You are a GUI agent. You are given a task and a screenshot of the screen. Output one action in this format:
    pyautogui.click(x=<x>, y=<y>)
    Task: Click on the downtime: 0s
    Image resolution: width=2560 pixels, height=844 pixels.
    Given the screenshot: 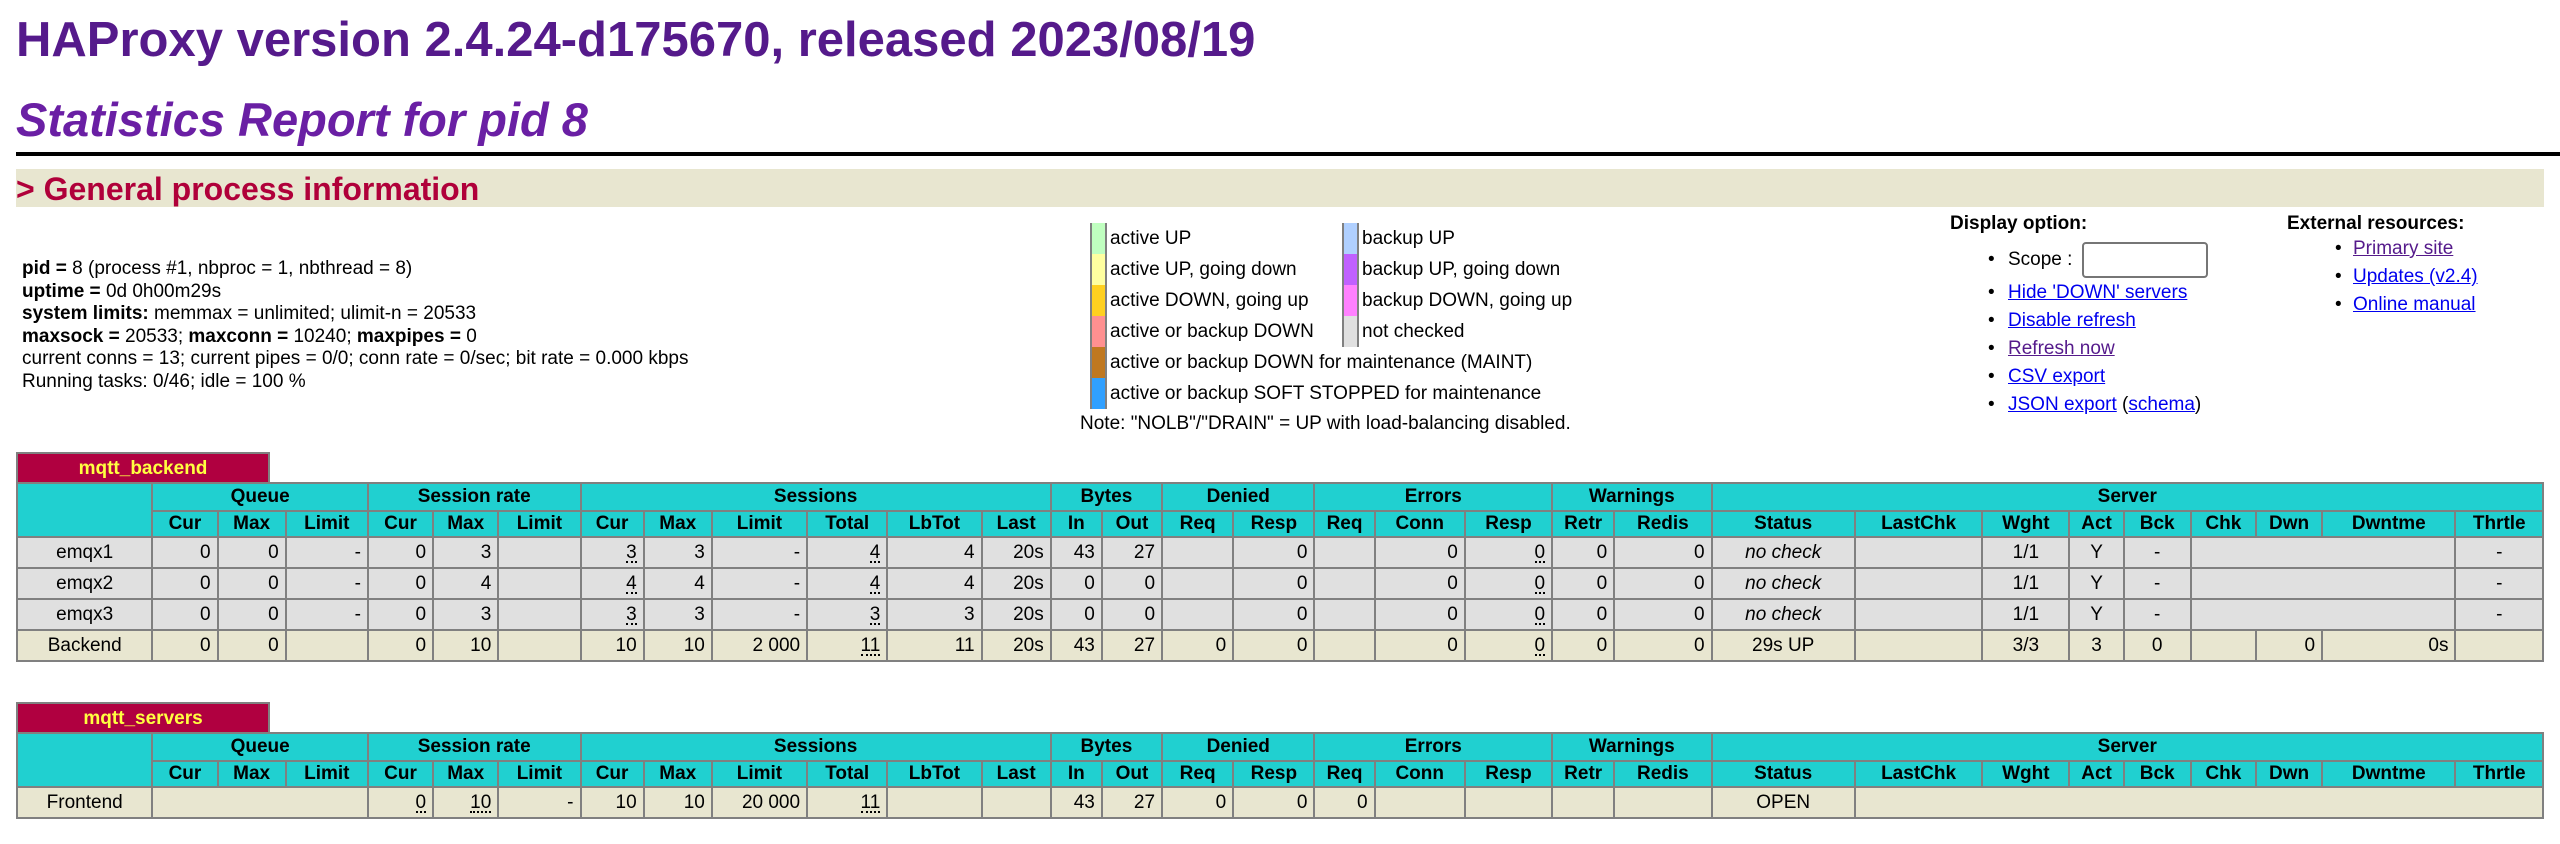 What is the action you would take?
    pyautogui.click(x=2389, y=645)
    